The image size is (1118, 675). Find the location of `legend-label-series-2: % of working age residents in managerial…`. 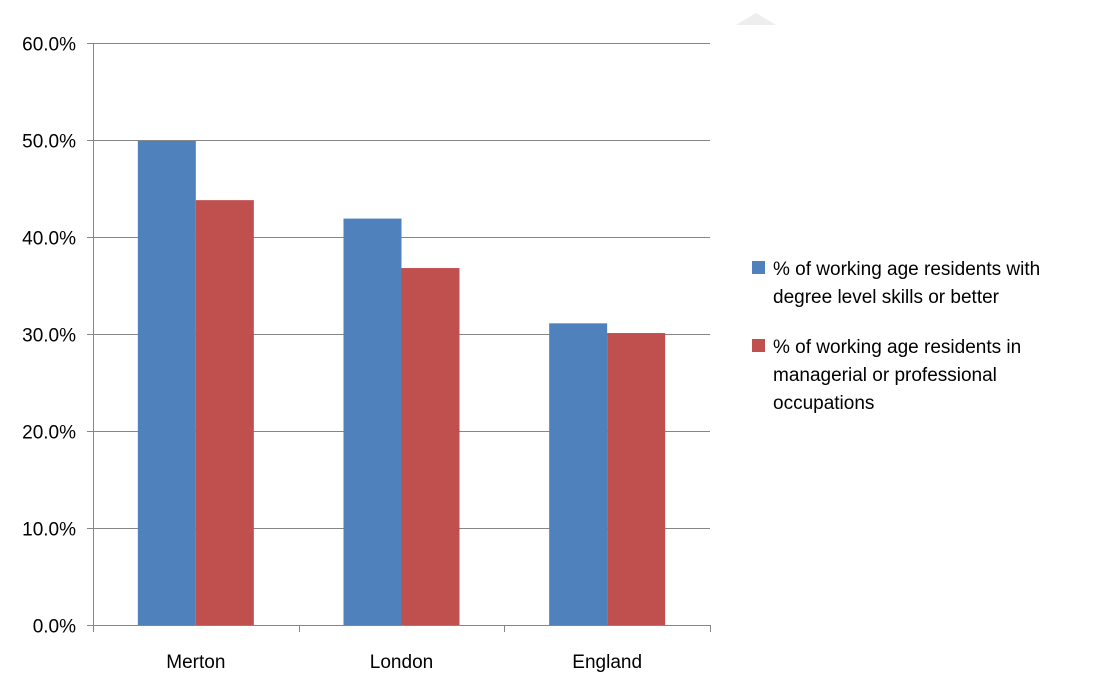

legend-label-series-2: % of working age residents in managerial… is located at coordinates (897, 375).